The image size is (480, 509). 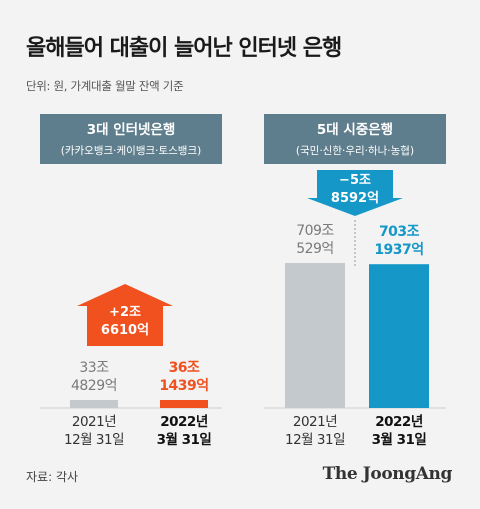 What do you see at coordinates (94, 368) in the screenshot?
I see `value-label-1-1-a: 33조` at bounding box center [94, 368].